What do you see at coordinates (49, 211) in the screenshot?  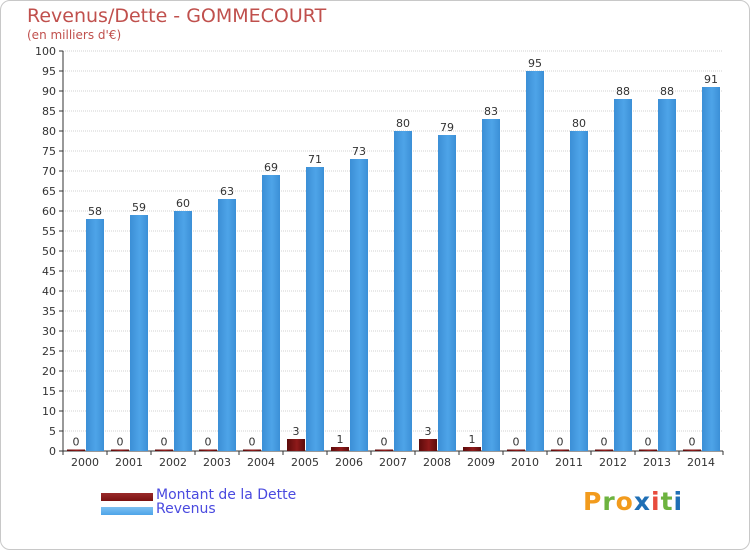 I see `y-tick-label: 60` at bounding box center [49, 211].